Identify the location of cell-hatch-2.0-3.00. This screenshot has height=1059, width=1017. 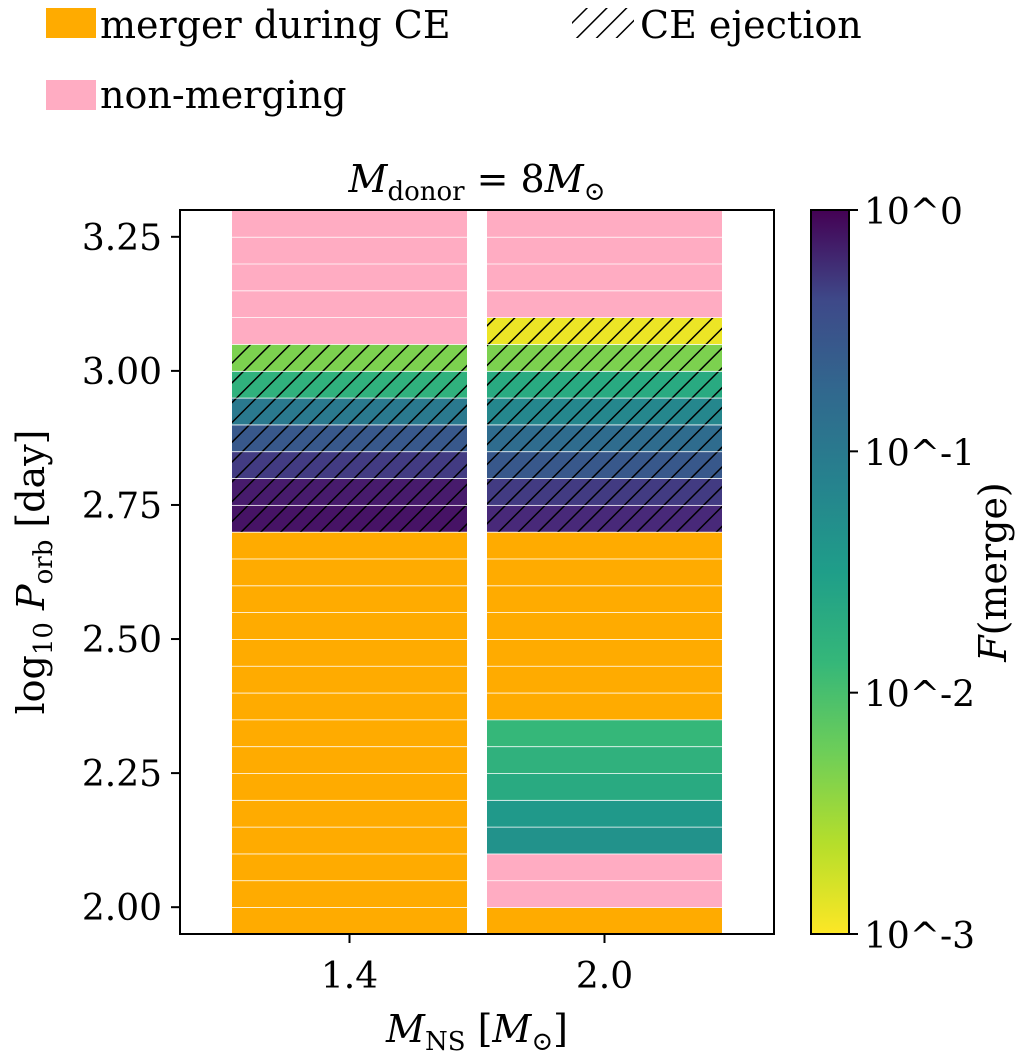
(604, 357).